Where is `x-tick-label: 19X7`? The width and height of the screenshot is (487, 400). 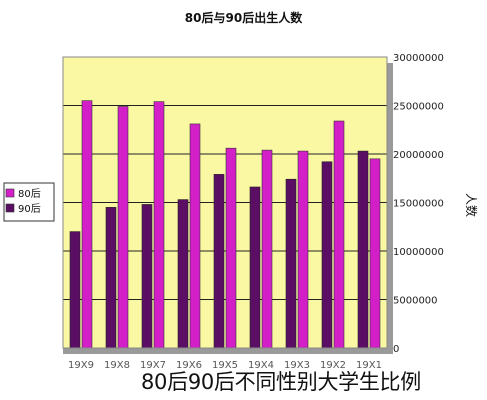
x-tick-label: 19X7 is located at coordinates (153, 365).